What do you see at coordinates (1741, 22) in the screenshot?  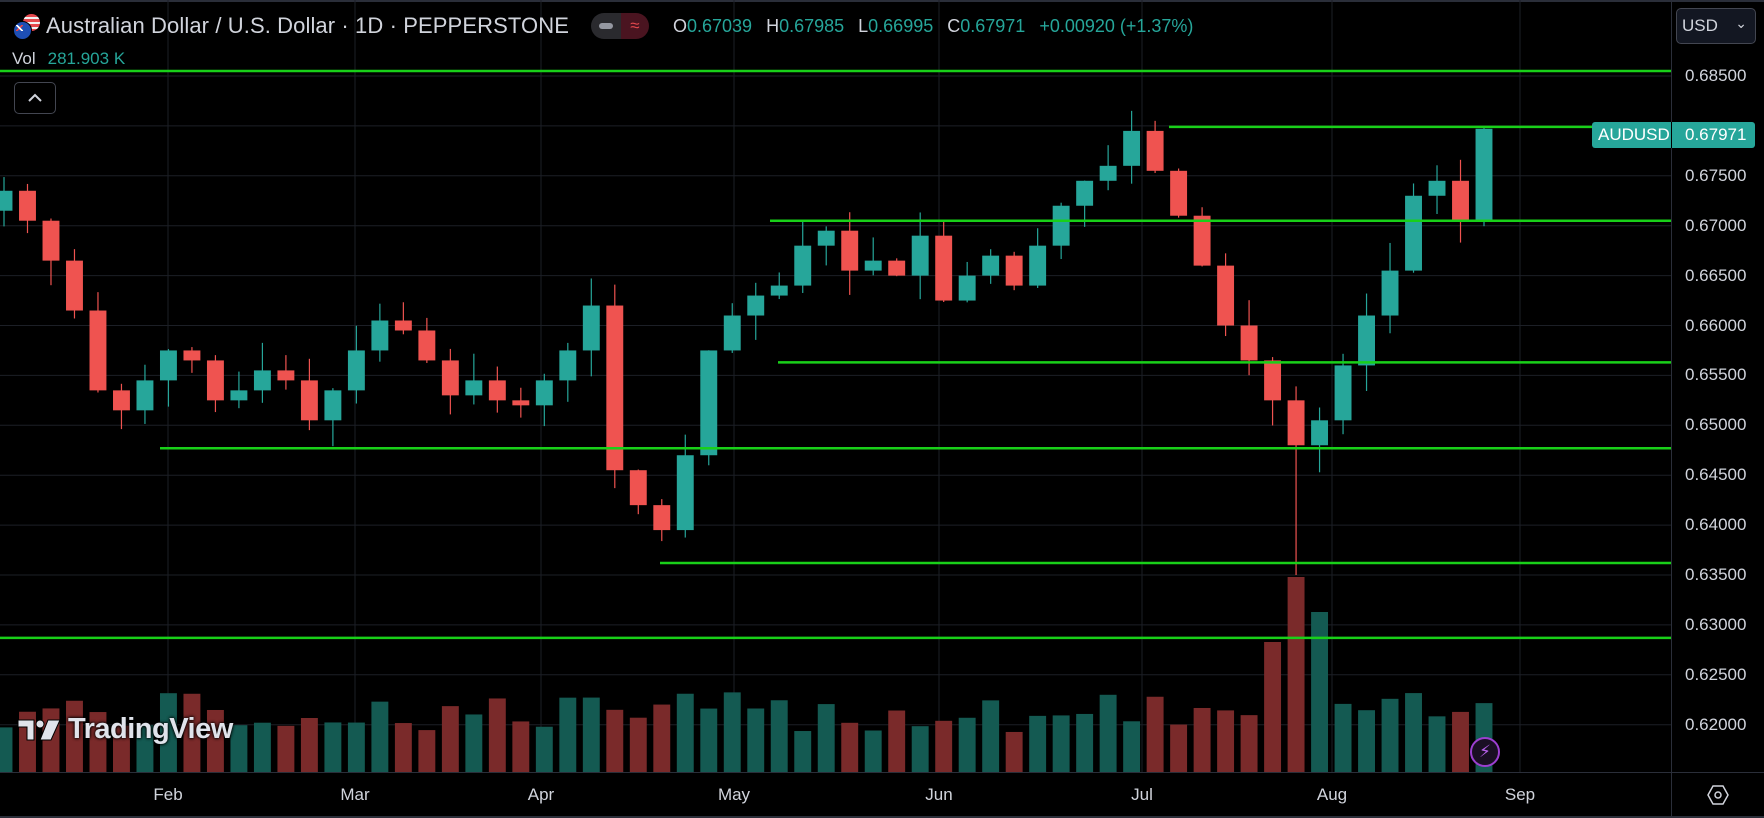 I see `chevron-down-icon: ⌄` at bounding box center [1741, 22].